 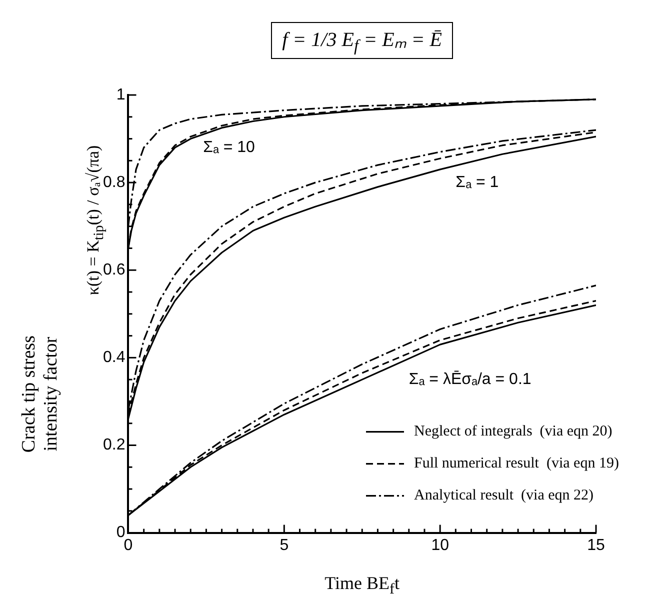 What do you see at coordinates (362, 40) in the screenshot?
I see `chart-title: f = 1/3 E$_{f}$ = Eₘ = Ē` at bounding box center [362, 40].